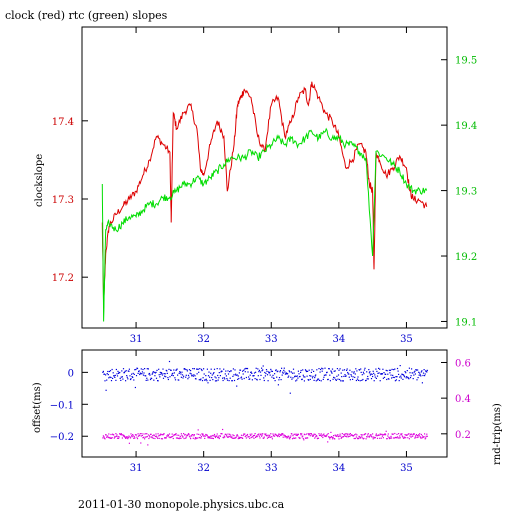 This screenshot has height=512, width=512. I want to click on slopes-y-axis-label: clockslope, so click(39, 180).